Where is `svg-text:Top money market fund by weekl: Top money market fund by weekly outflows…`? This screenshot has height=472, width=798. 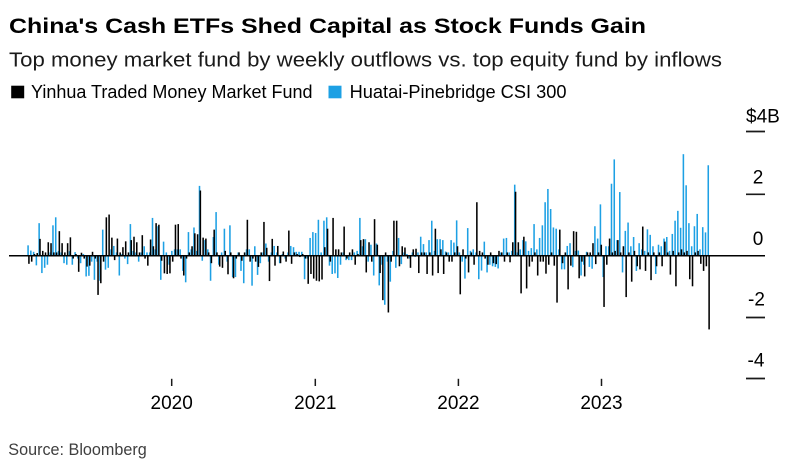
svg-text:Top money market fund by weekl: Top money market fund by weekly outflows… is located at coordinates (365, 60).